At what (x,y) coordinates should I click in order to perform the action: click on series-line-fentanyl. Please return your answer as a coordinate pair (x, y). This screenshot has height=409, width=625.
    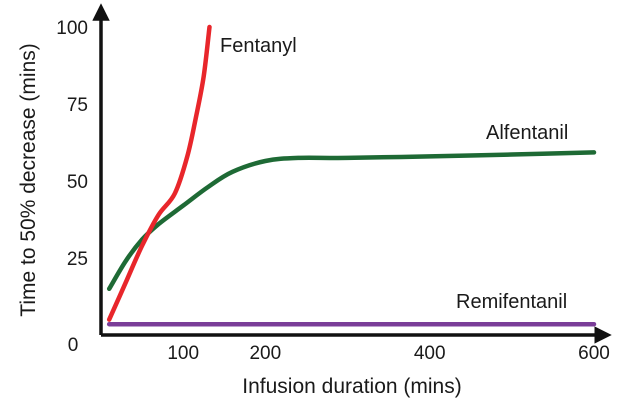
    Looking at the image, I should click on (159, 173).